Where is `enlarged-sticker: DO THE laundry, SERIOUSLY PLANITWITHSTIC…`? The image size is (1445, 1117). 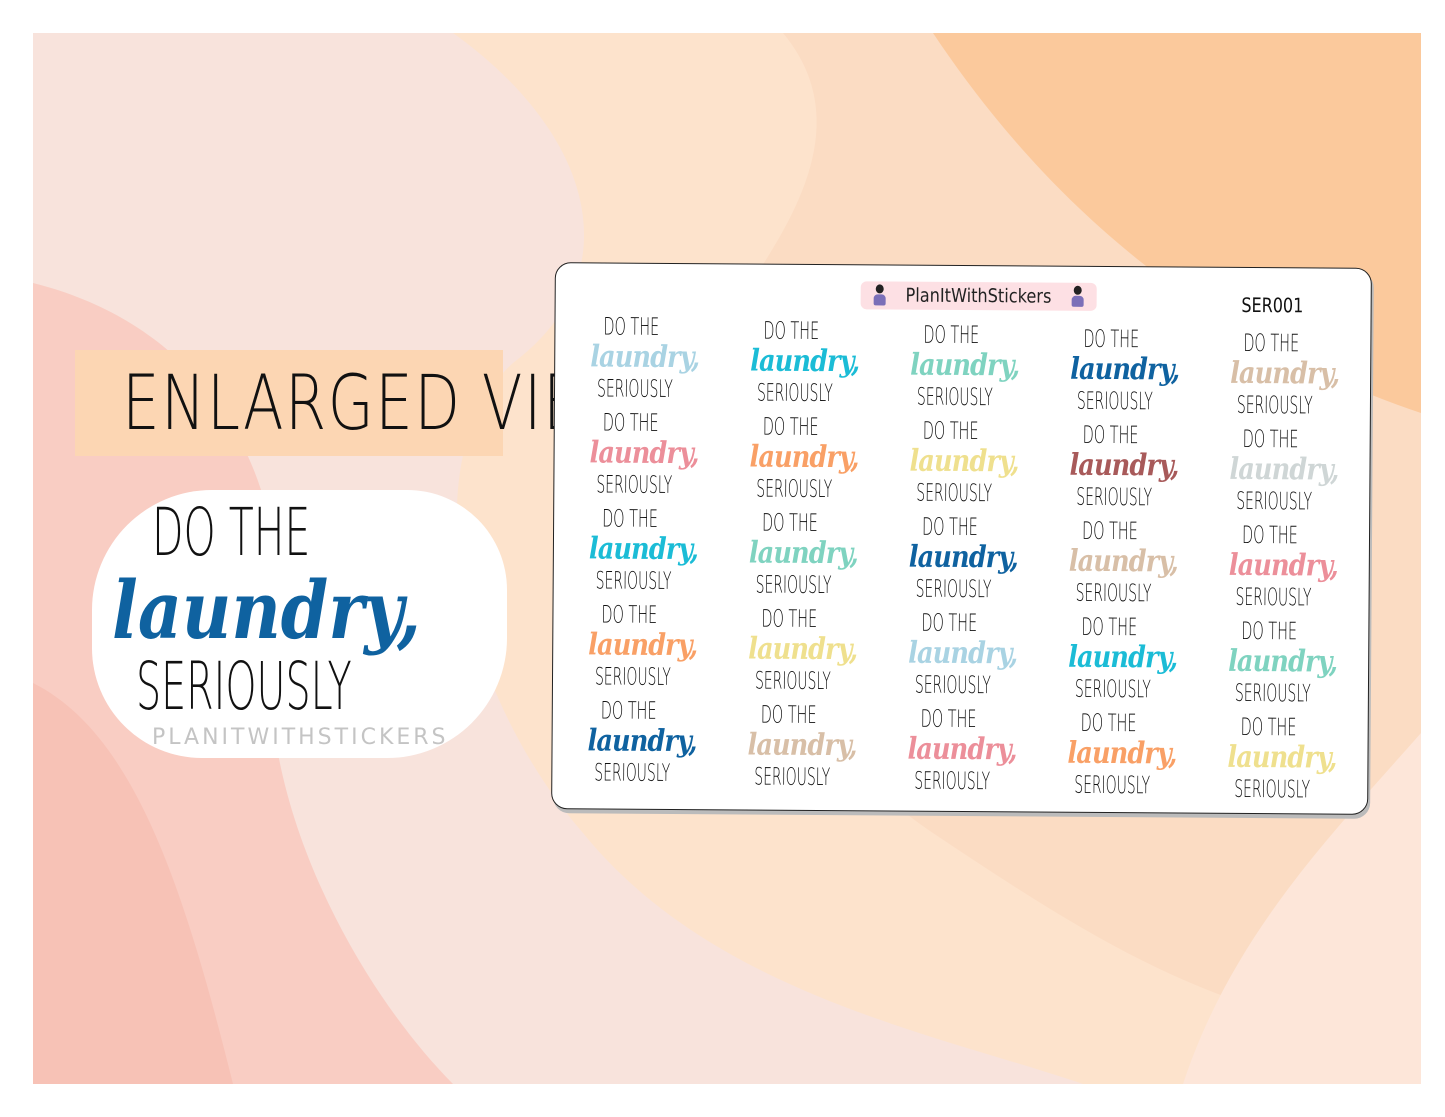
enlarged-sticker: DO THE laundry, SERIOUSLY PLANITWITHSTIC… is located at coordinates (302, 625).